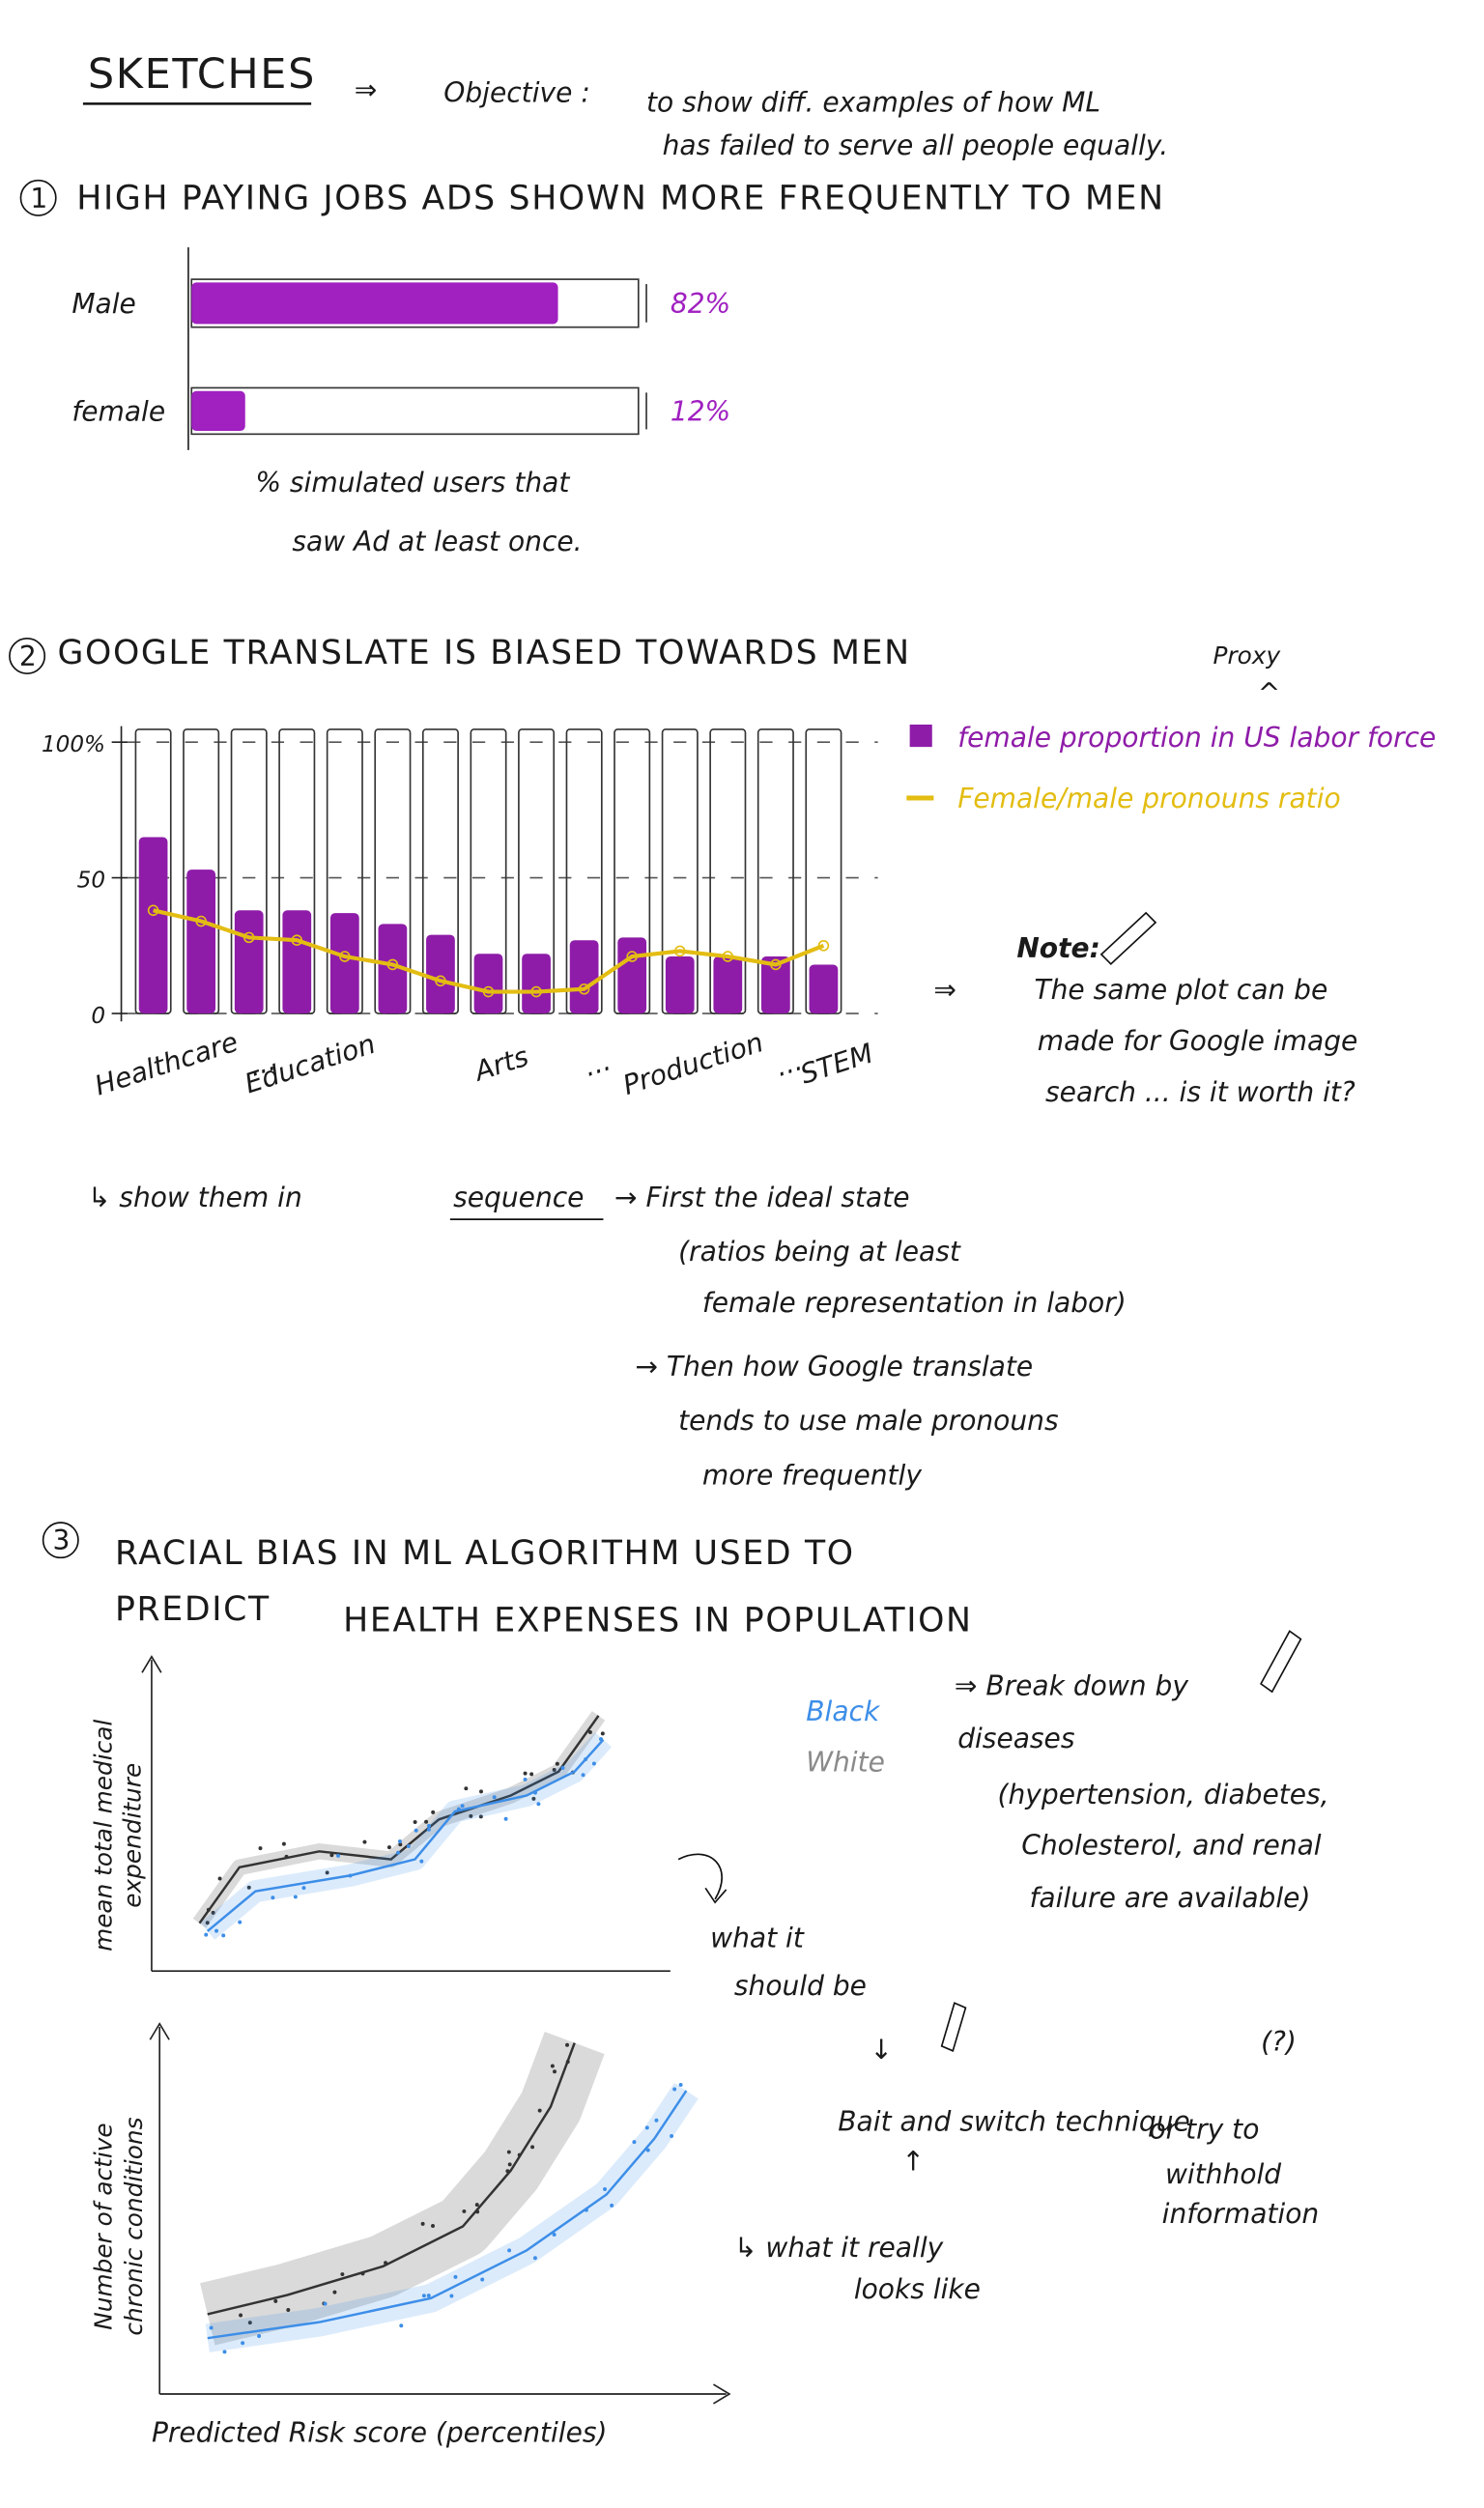 This screenshot has width=1484, height=2508. Describe the element at coordinates (820, 1252) in the screenshot. I see `sequence-text: (ratios being at least` at that location.